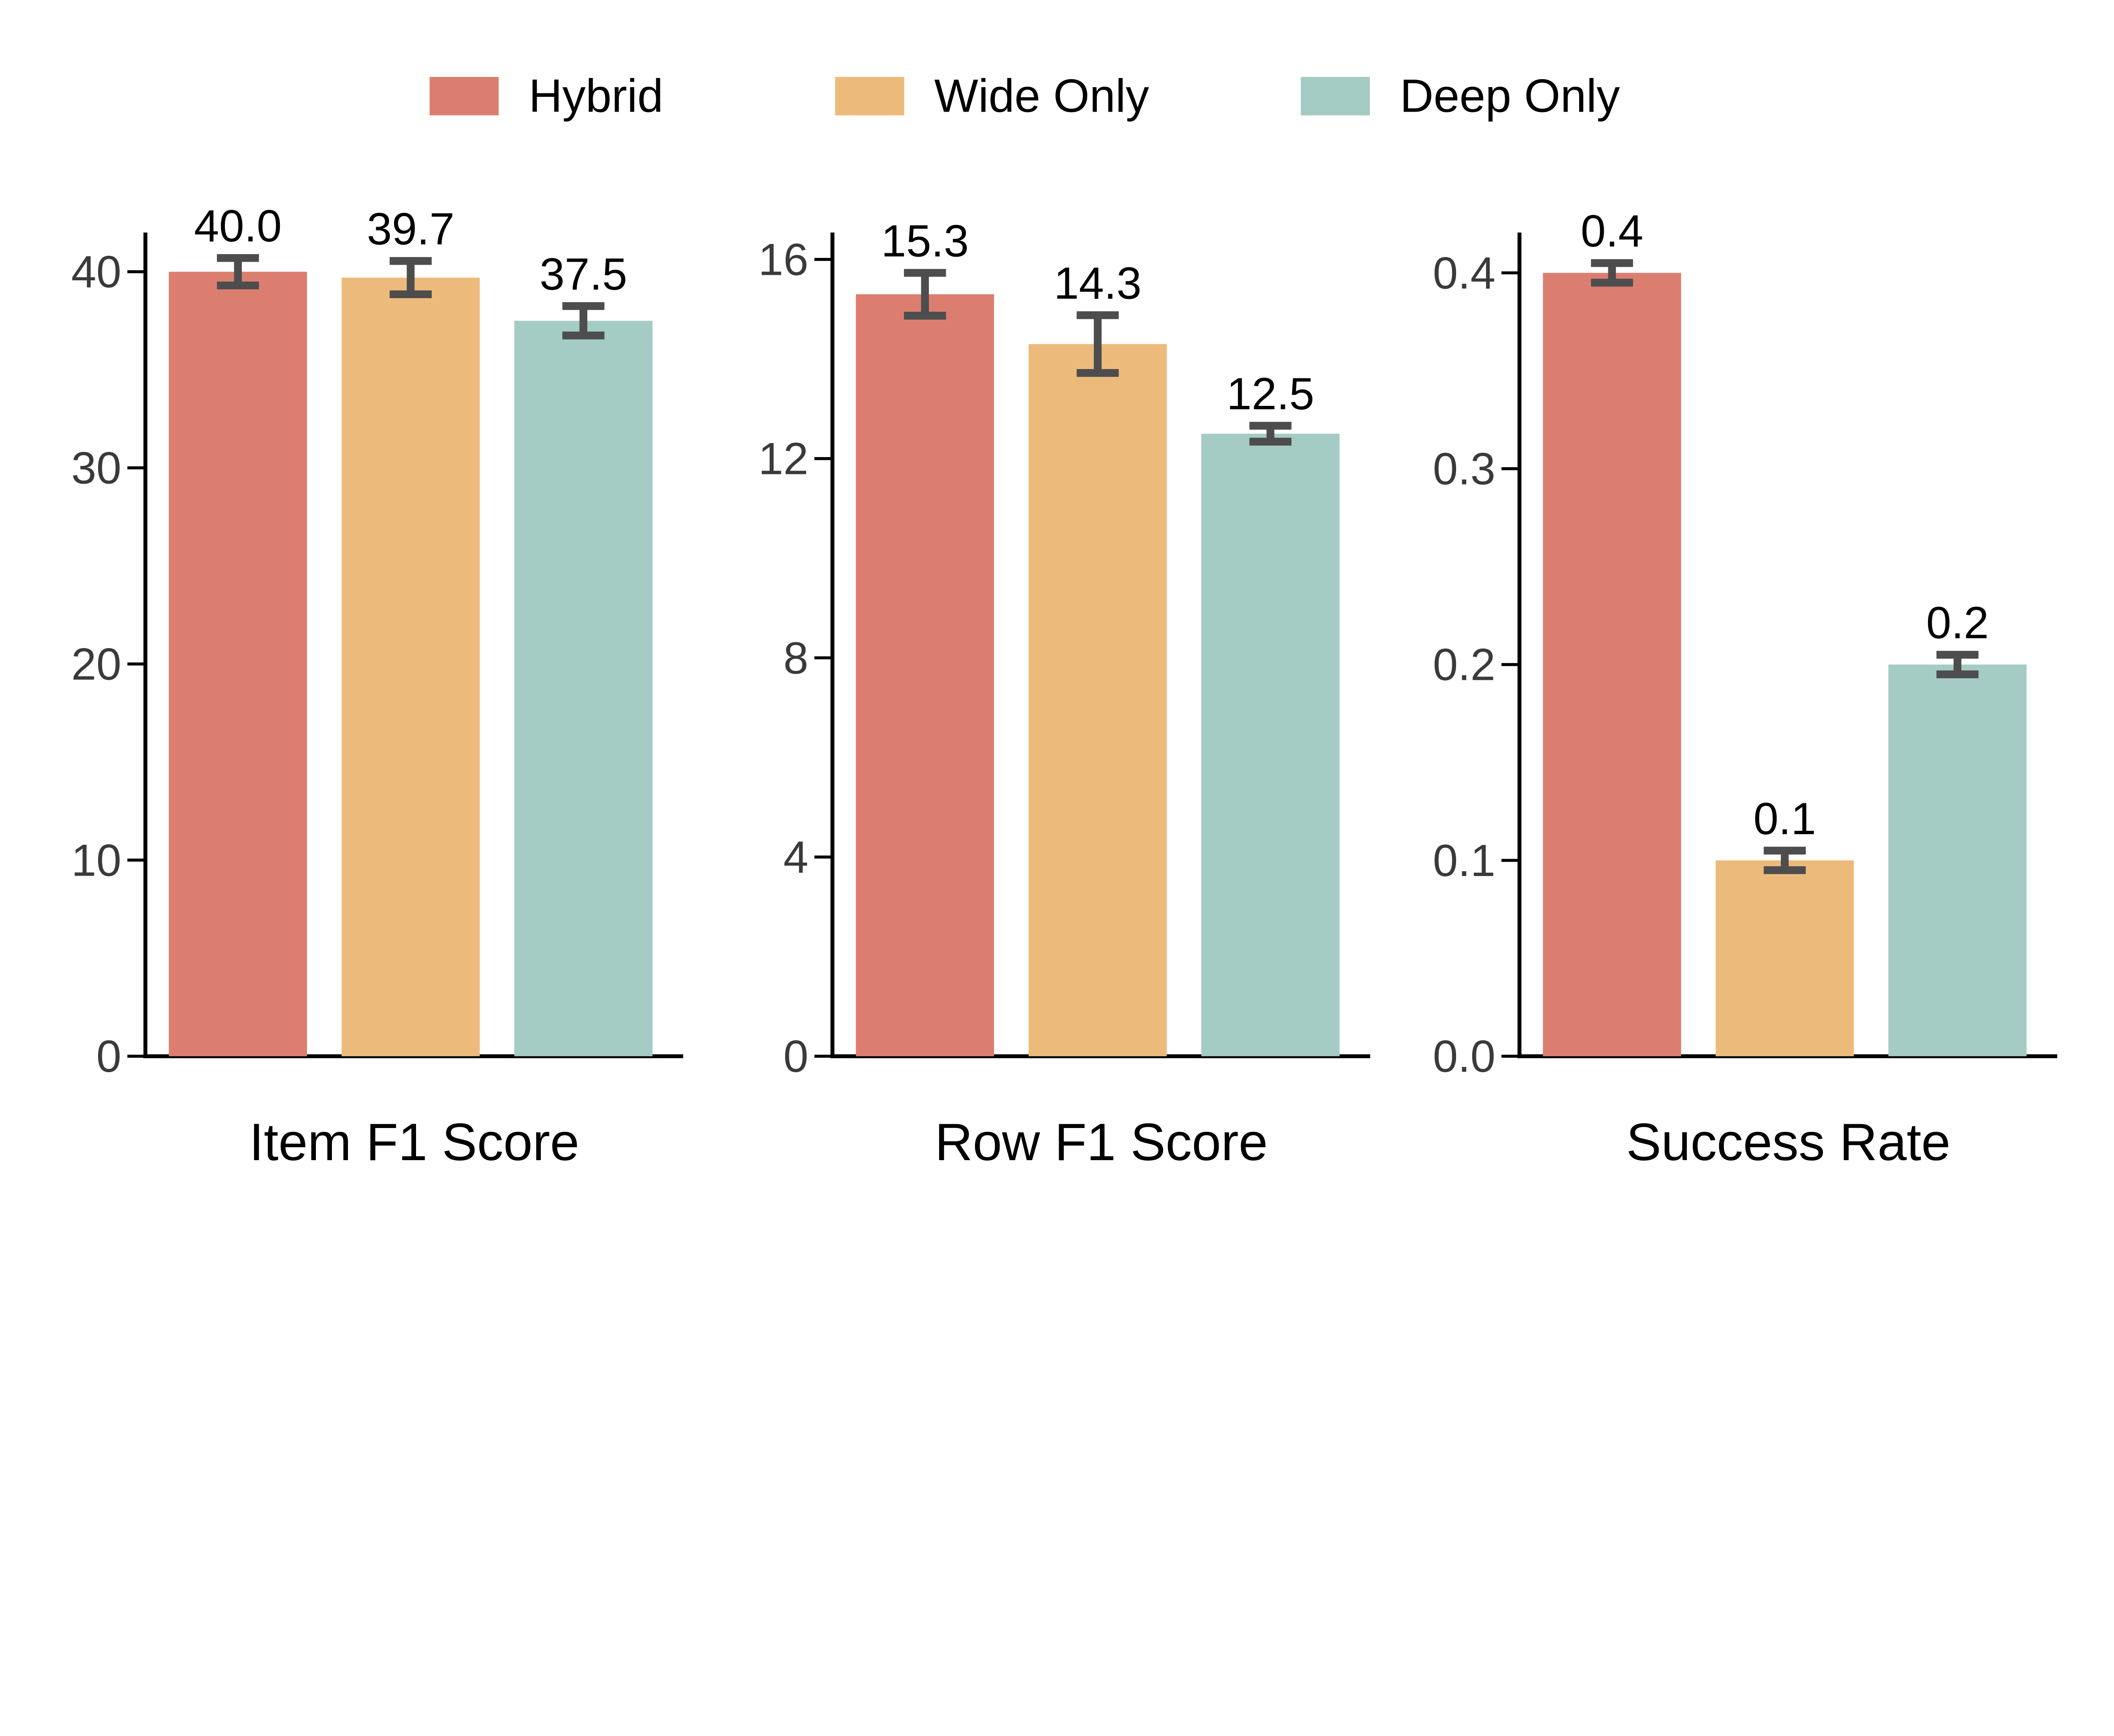  Describe the element at coordinates (784, 260) in the screenshot. I see `y-tick-label: 16` at that location.